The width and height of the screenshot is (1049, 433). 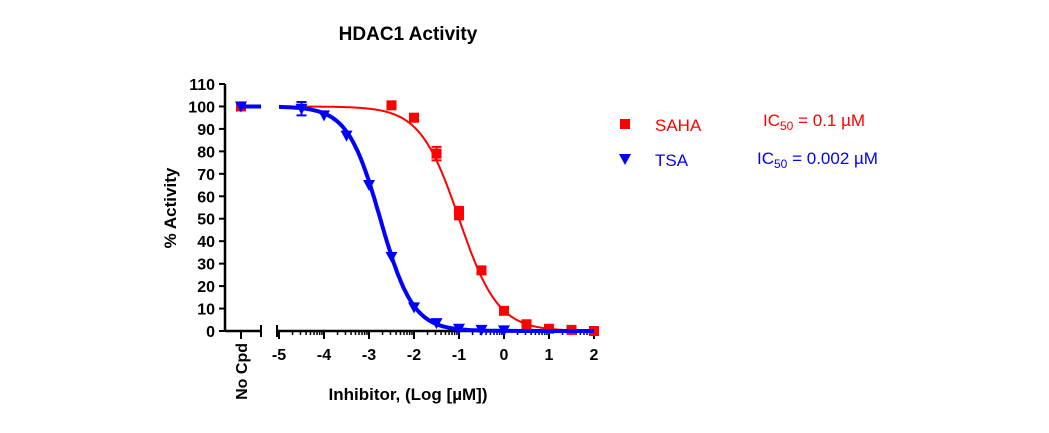 I want to click on x-tick-label: -2, so click(x=414, y=355).